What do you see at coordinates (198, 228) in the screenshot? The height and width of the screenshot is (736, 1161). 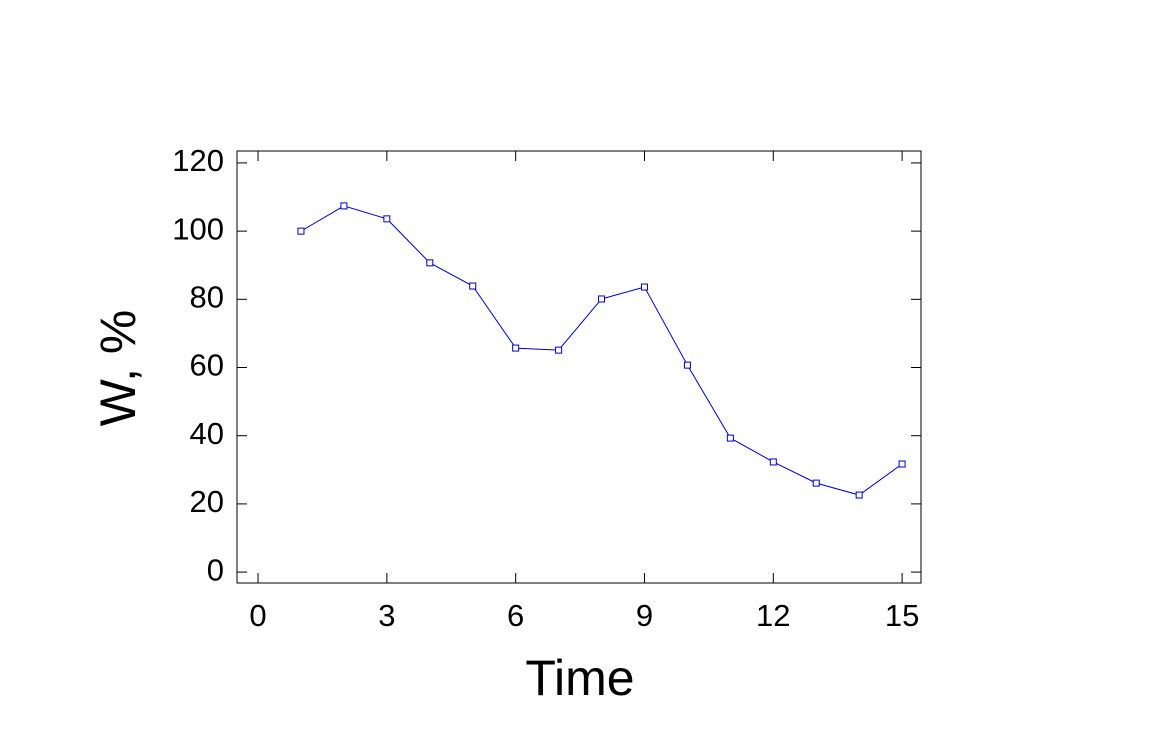 I see `y-tick-label: 100` at bounding box center [198, 228].